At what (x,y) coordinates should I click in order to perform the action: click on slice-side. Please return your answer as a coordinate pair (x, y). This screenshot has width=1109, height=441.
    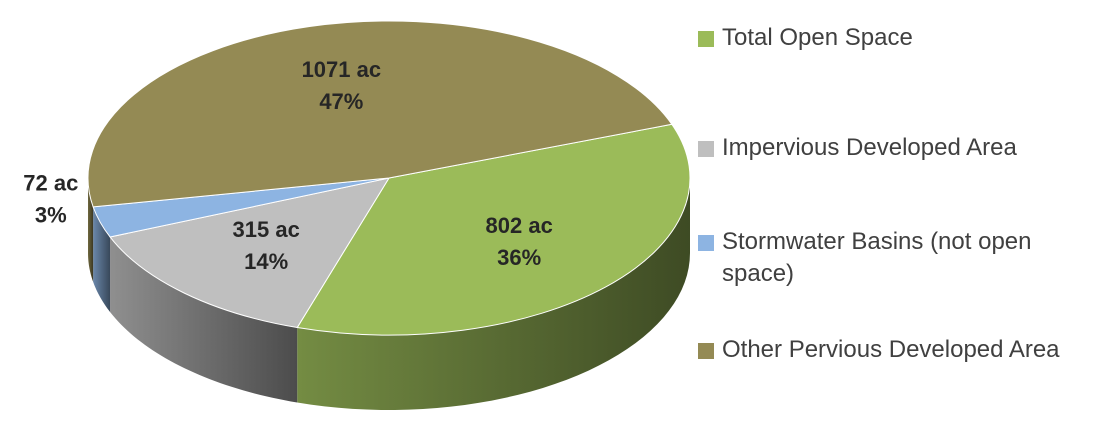
    Looking at the image, I should click on (102, 259).